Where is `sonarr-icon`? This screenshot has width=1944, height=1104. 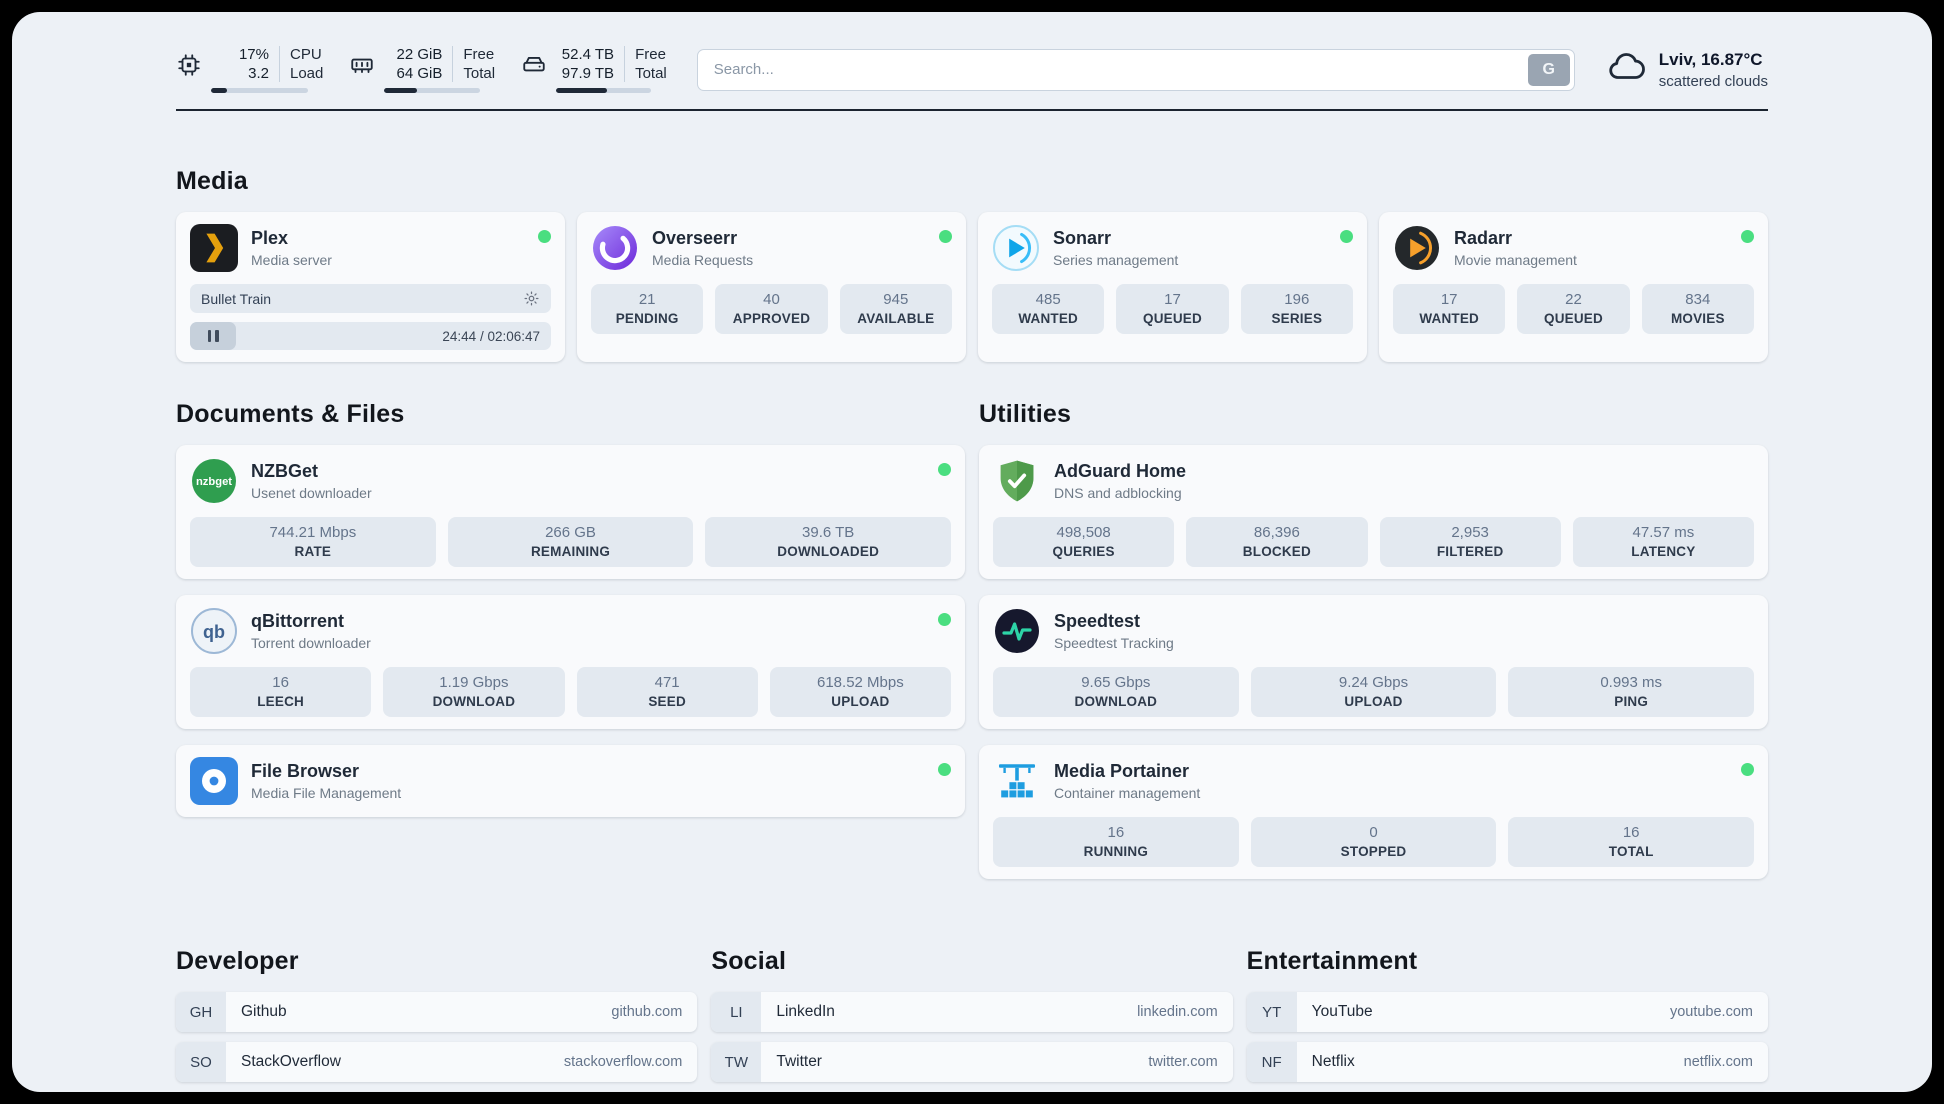 sonarr-icon is located at coordinates (1016, 248).